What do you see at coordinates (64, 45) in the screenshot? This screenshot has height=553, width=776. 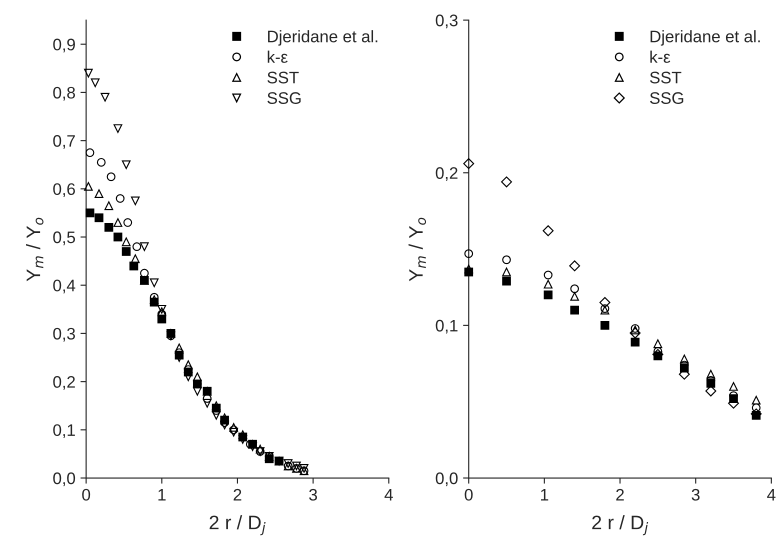 I see `y-tick-label: 0,9` at bounding box center [64, 45].